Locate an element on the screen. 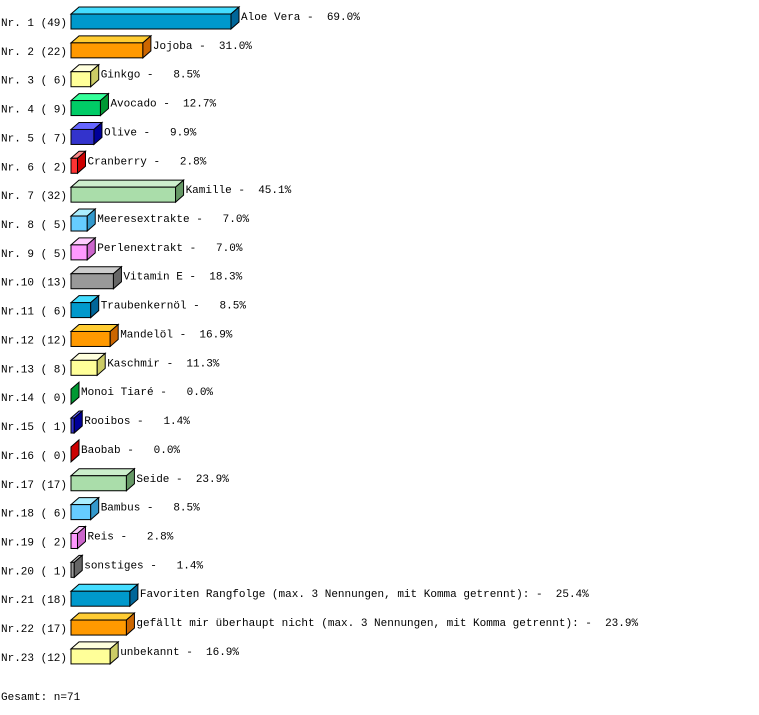  bar-value-label: Monoi Tiaré - 0.0% is located at coordinates (147, 393).